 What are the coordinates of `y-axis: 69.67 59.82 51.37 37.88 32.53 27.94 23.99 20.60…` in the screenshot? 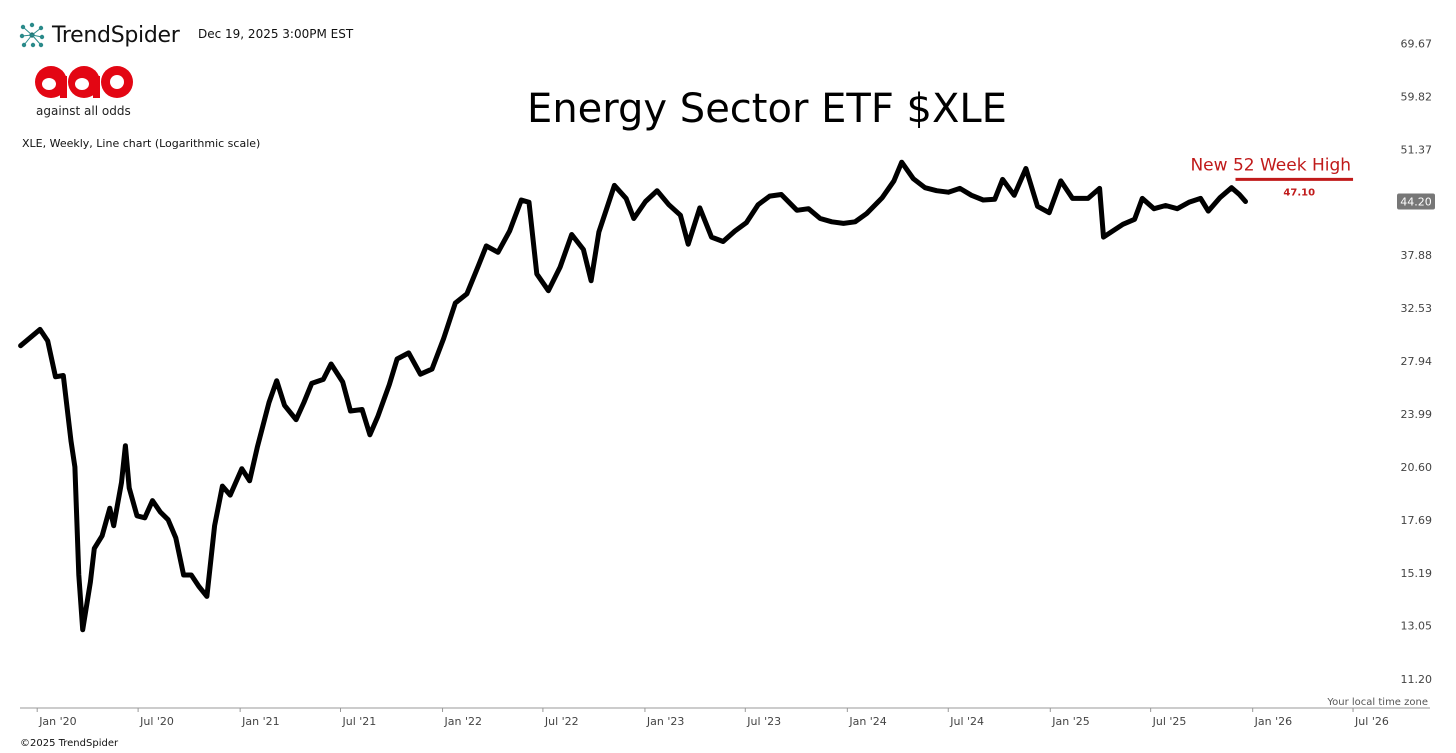 It's located at (1417, 361).